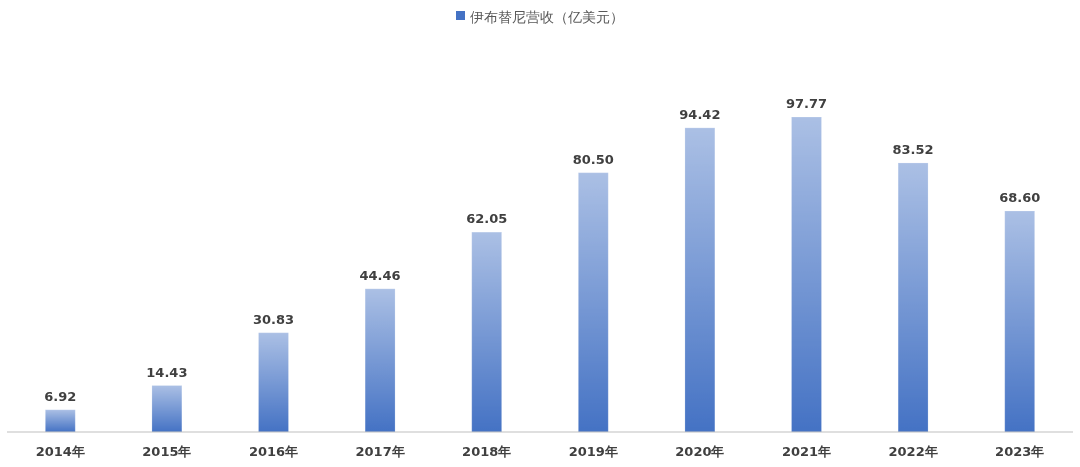  I want to click on x-tick-label: 2021年, so click(806, 451).